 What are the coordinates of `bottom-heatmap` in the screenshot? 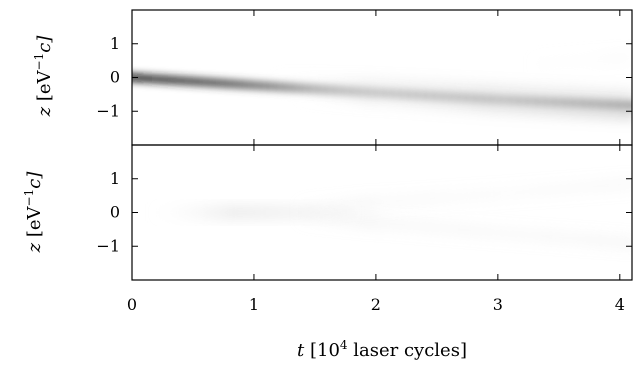 It's located at (392, 213).